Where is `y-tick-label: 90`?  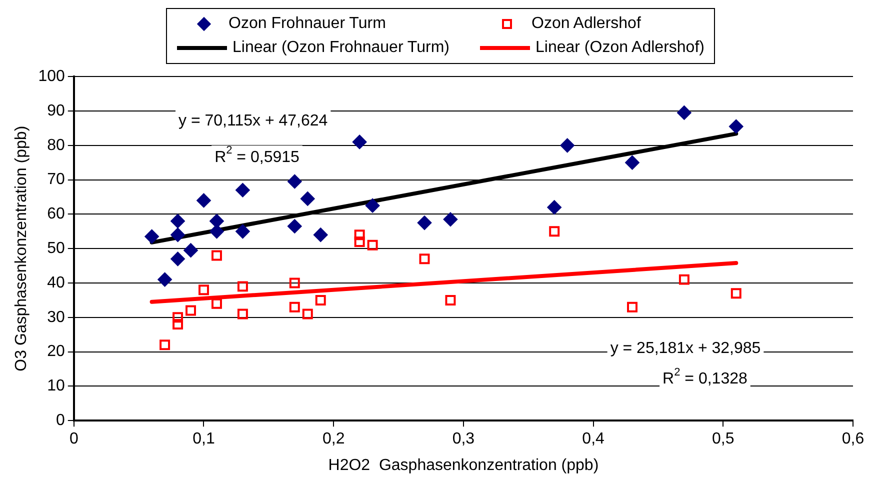
y-tick-label: 90 is located at coordinates (56, 111).